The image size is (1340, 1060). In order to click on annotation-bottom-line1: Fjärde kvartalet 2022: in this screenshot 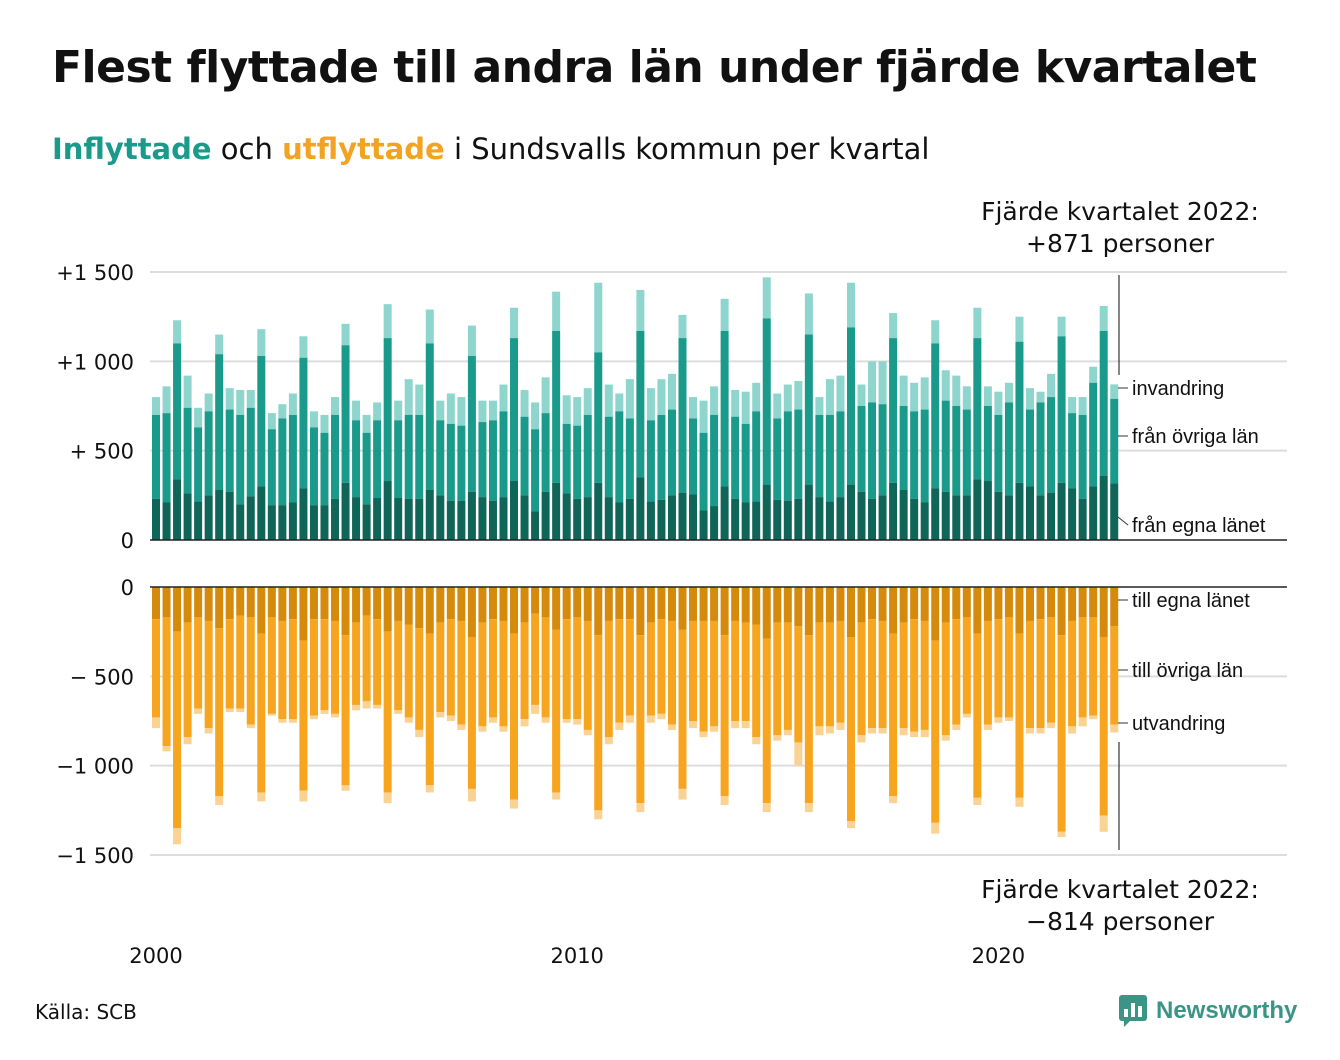, I will do `click(1120, 889)`.